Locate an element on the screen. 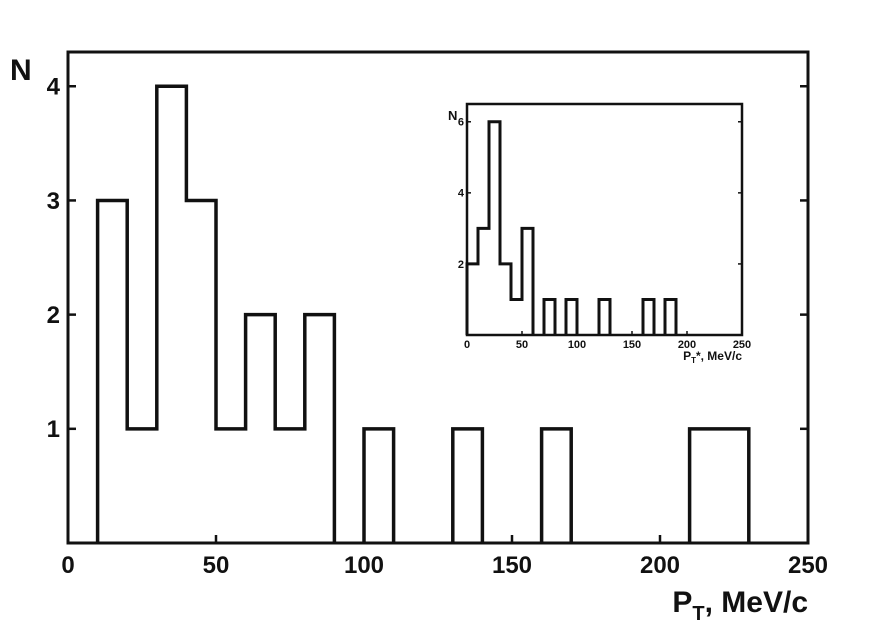 The image size is (872, 630). main-x-axis-label-subscript: T is located at coordinates (698, 614).